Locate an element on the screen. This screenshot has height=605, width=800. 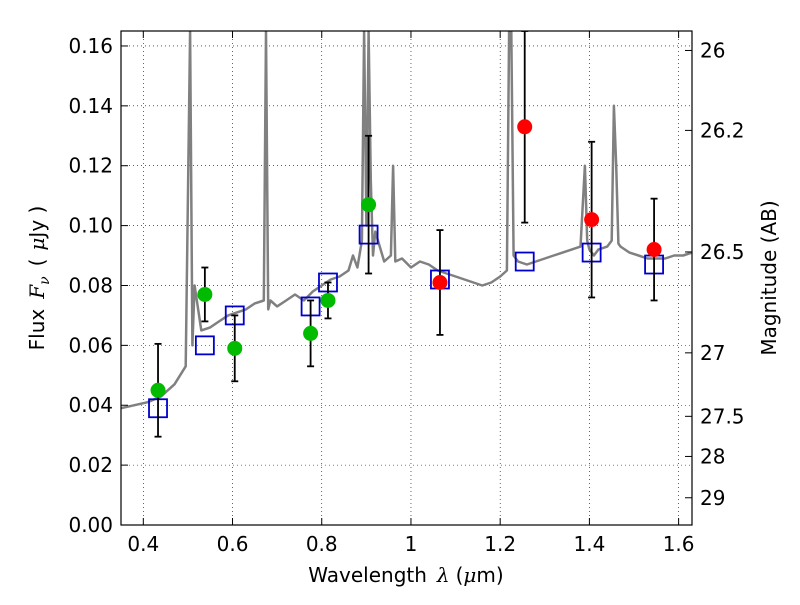
y-tick-label: 0.08 is located at coordinates (90, 285).